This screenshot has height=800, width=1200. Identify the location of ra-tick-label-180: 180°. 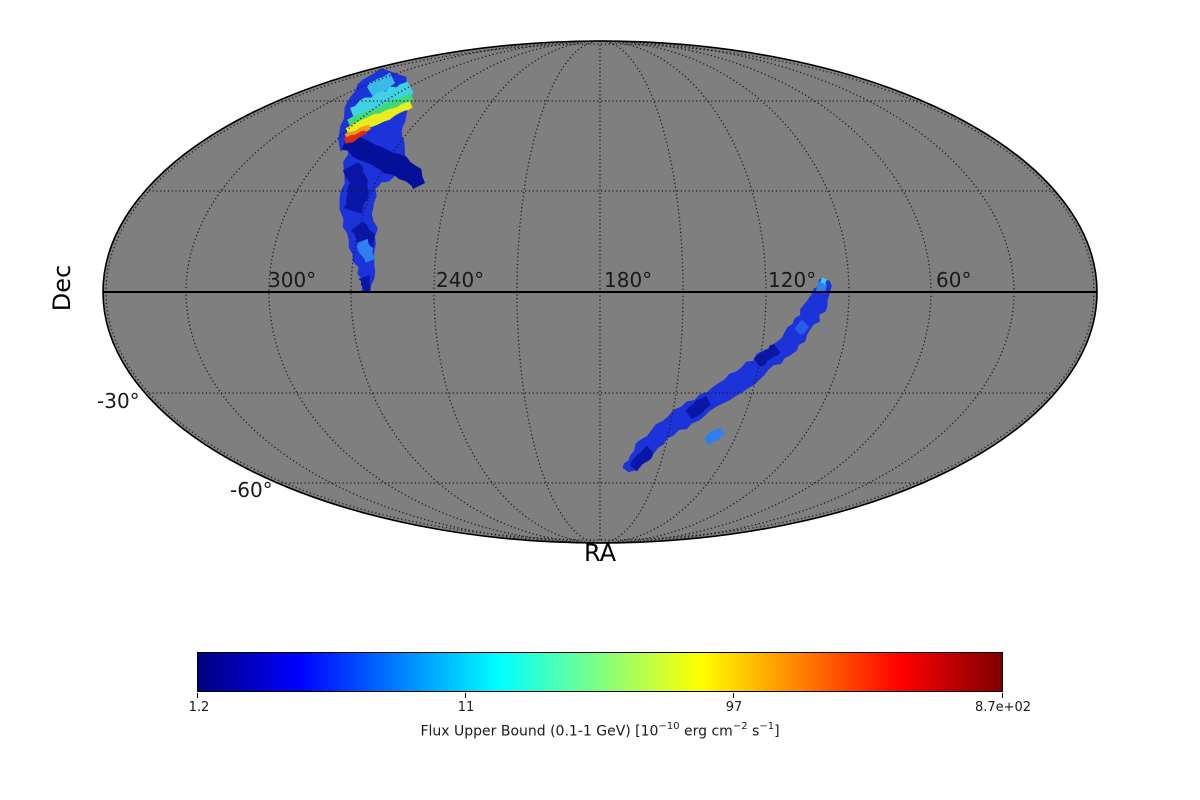
(628, 280).